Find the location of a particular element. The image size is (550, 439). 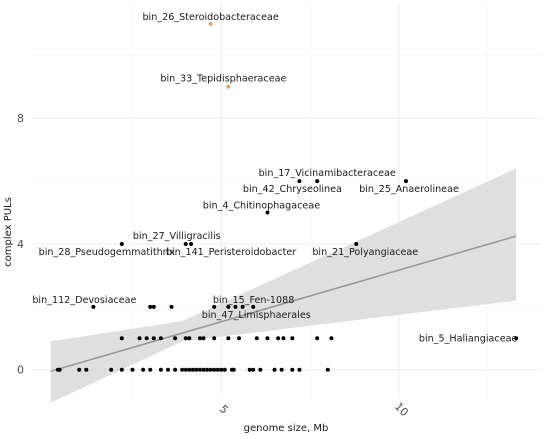

x-axis-title: genome size, Mb is located at coordinates (286, 428).